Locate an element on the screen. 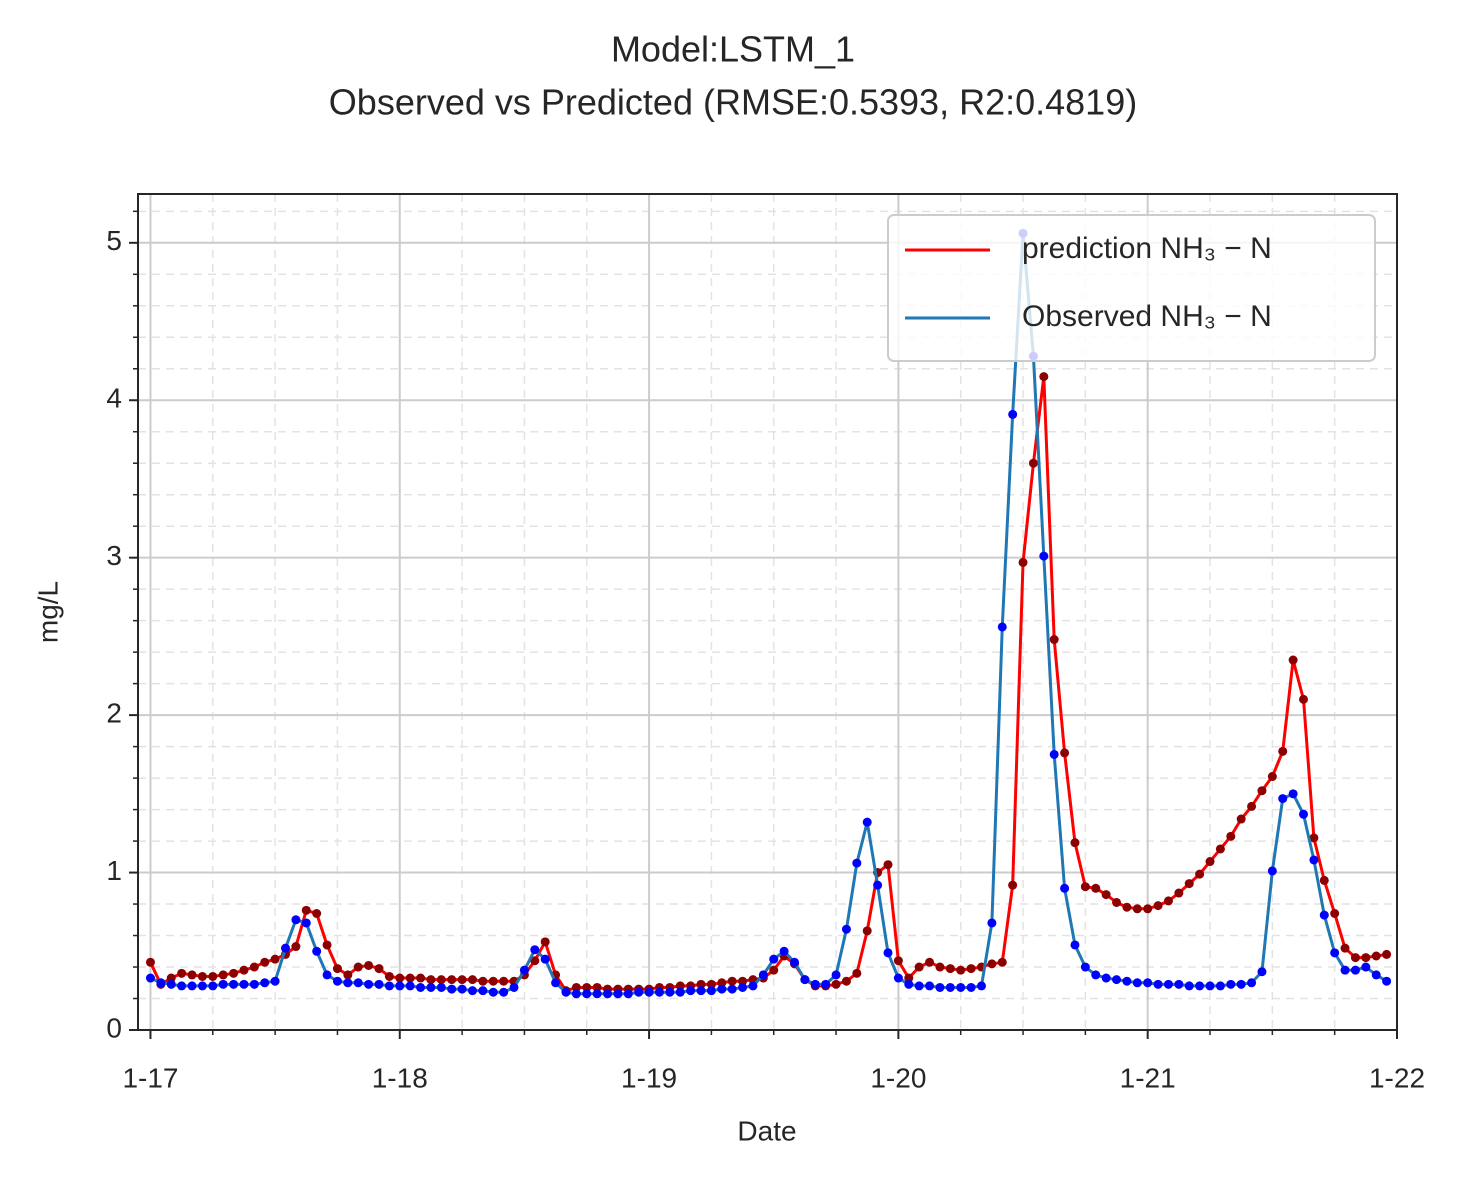 The height and width of the screenshot is (1183, 1466). y-axis-label: mg/L is located at coordinates (47, 612).